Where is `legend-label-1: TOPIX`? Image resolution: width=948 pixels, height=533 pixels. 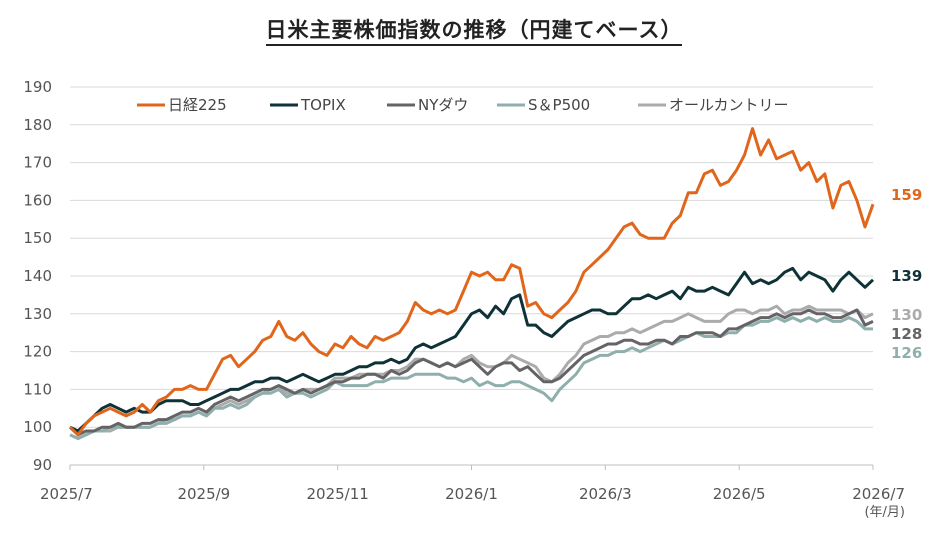
legend-label-1: TOPIX is located at coordinates (323, 105).